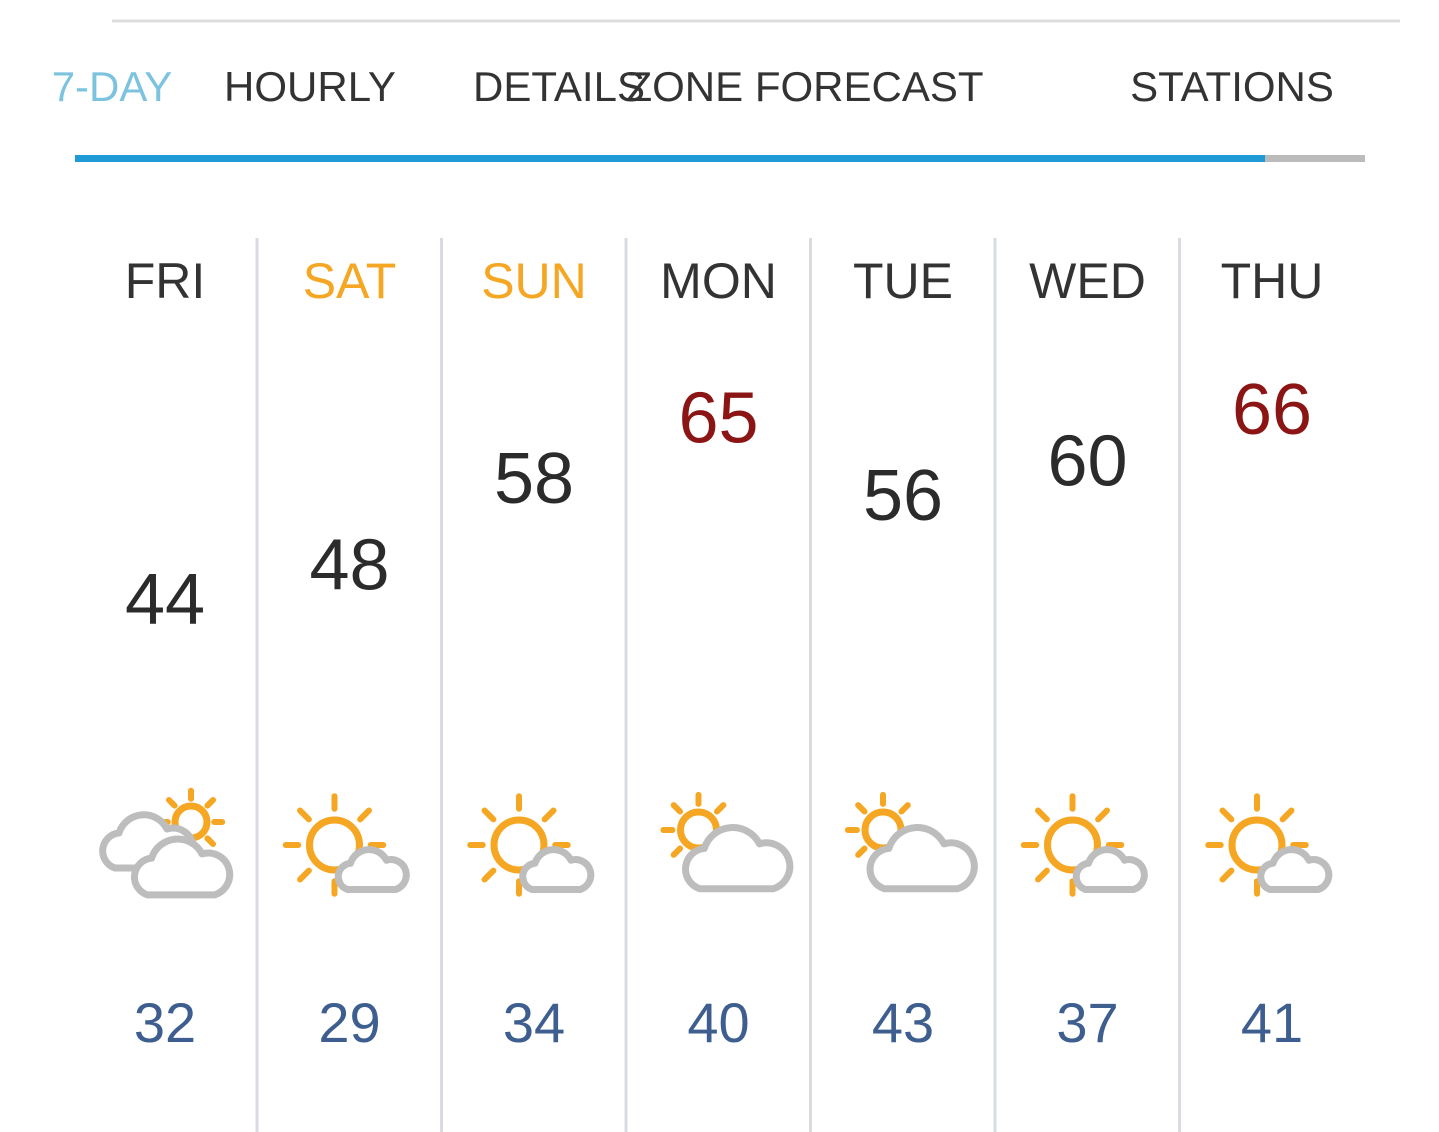  I want to click on day-name: MON, so click(718, 281).